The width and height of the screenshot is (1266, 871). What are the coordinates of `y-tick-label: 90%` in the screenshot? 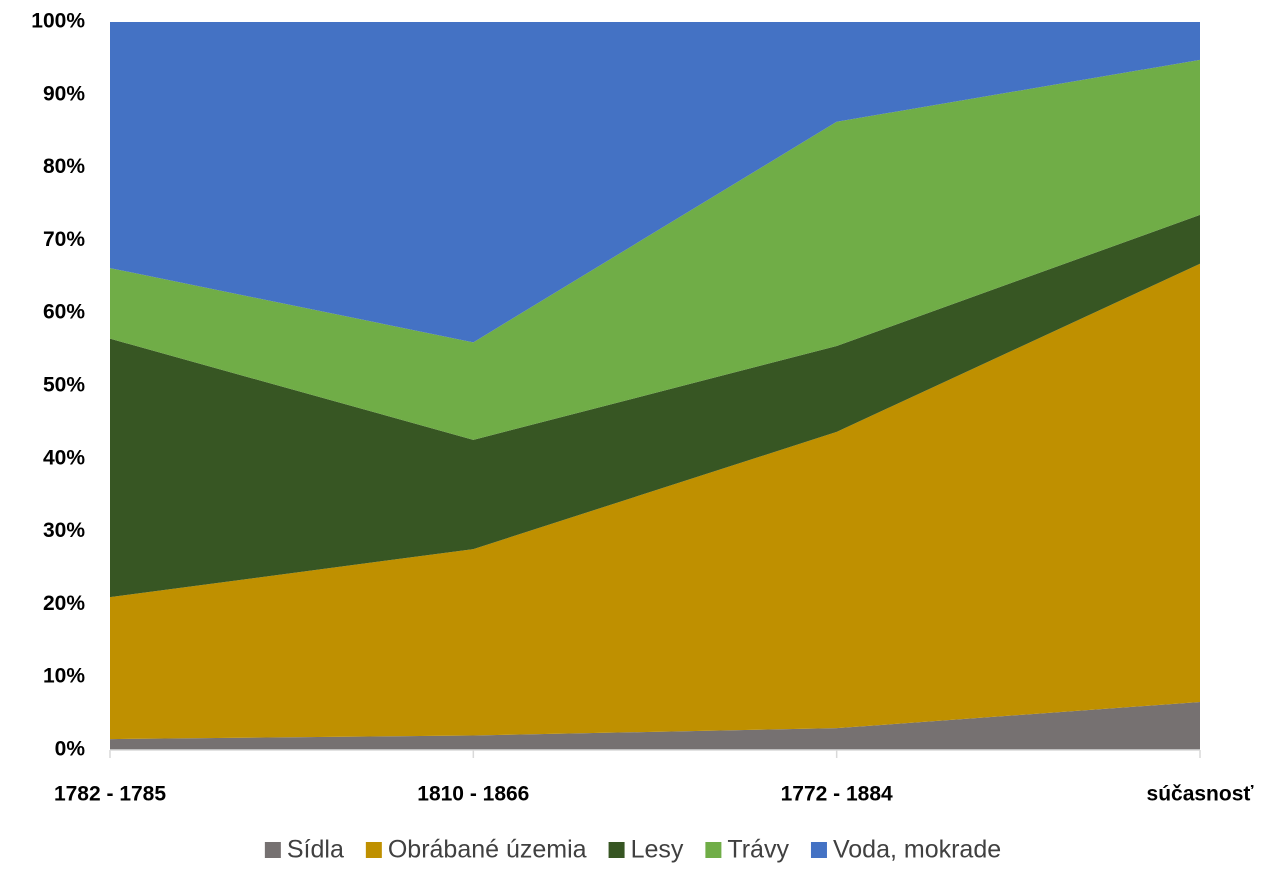 It's located at (64, 93).